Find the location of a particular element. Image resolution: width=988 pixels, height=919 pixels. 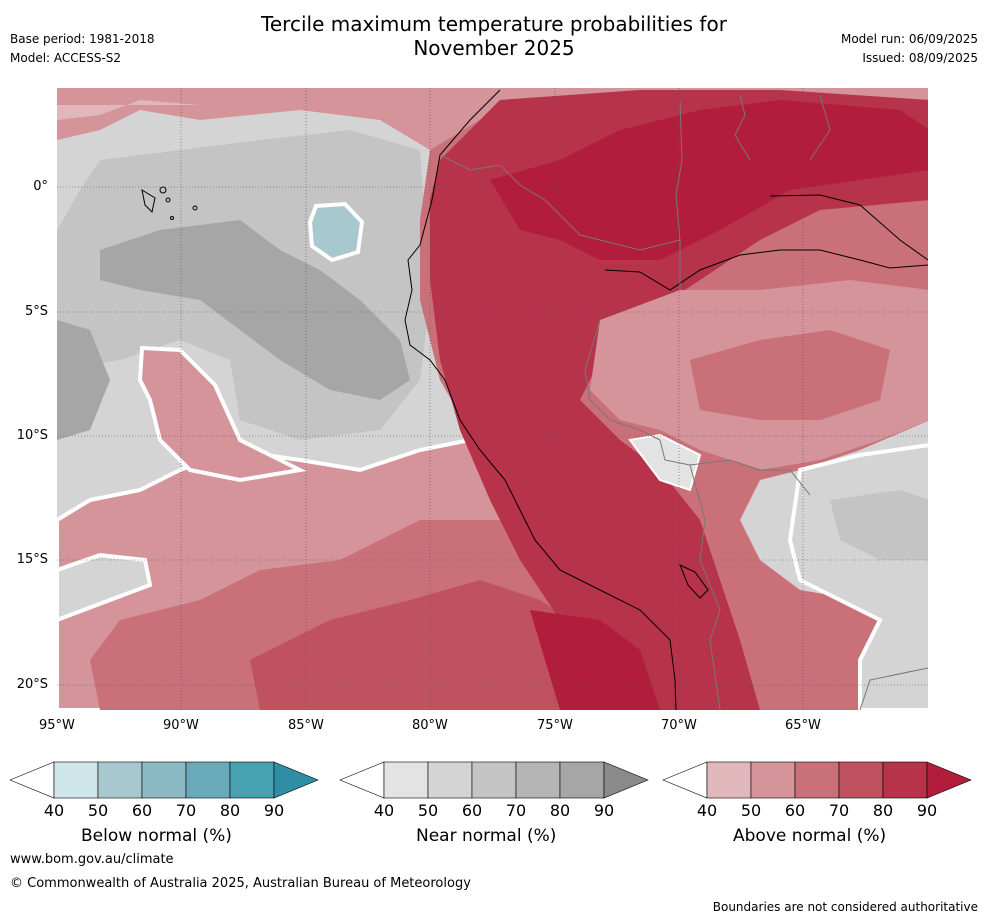

near-80-west is located at coordinates (83, 380).